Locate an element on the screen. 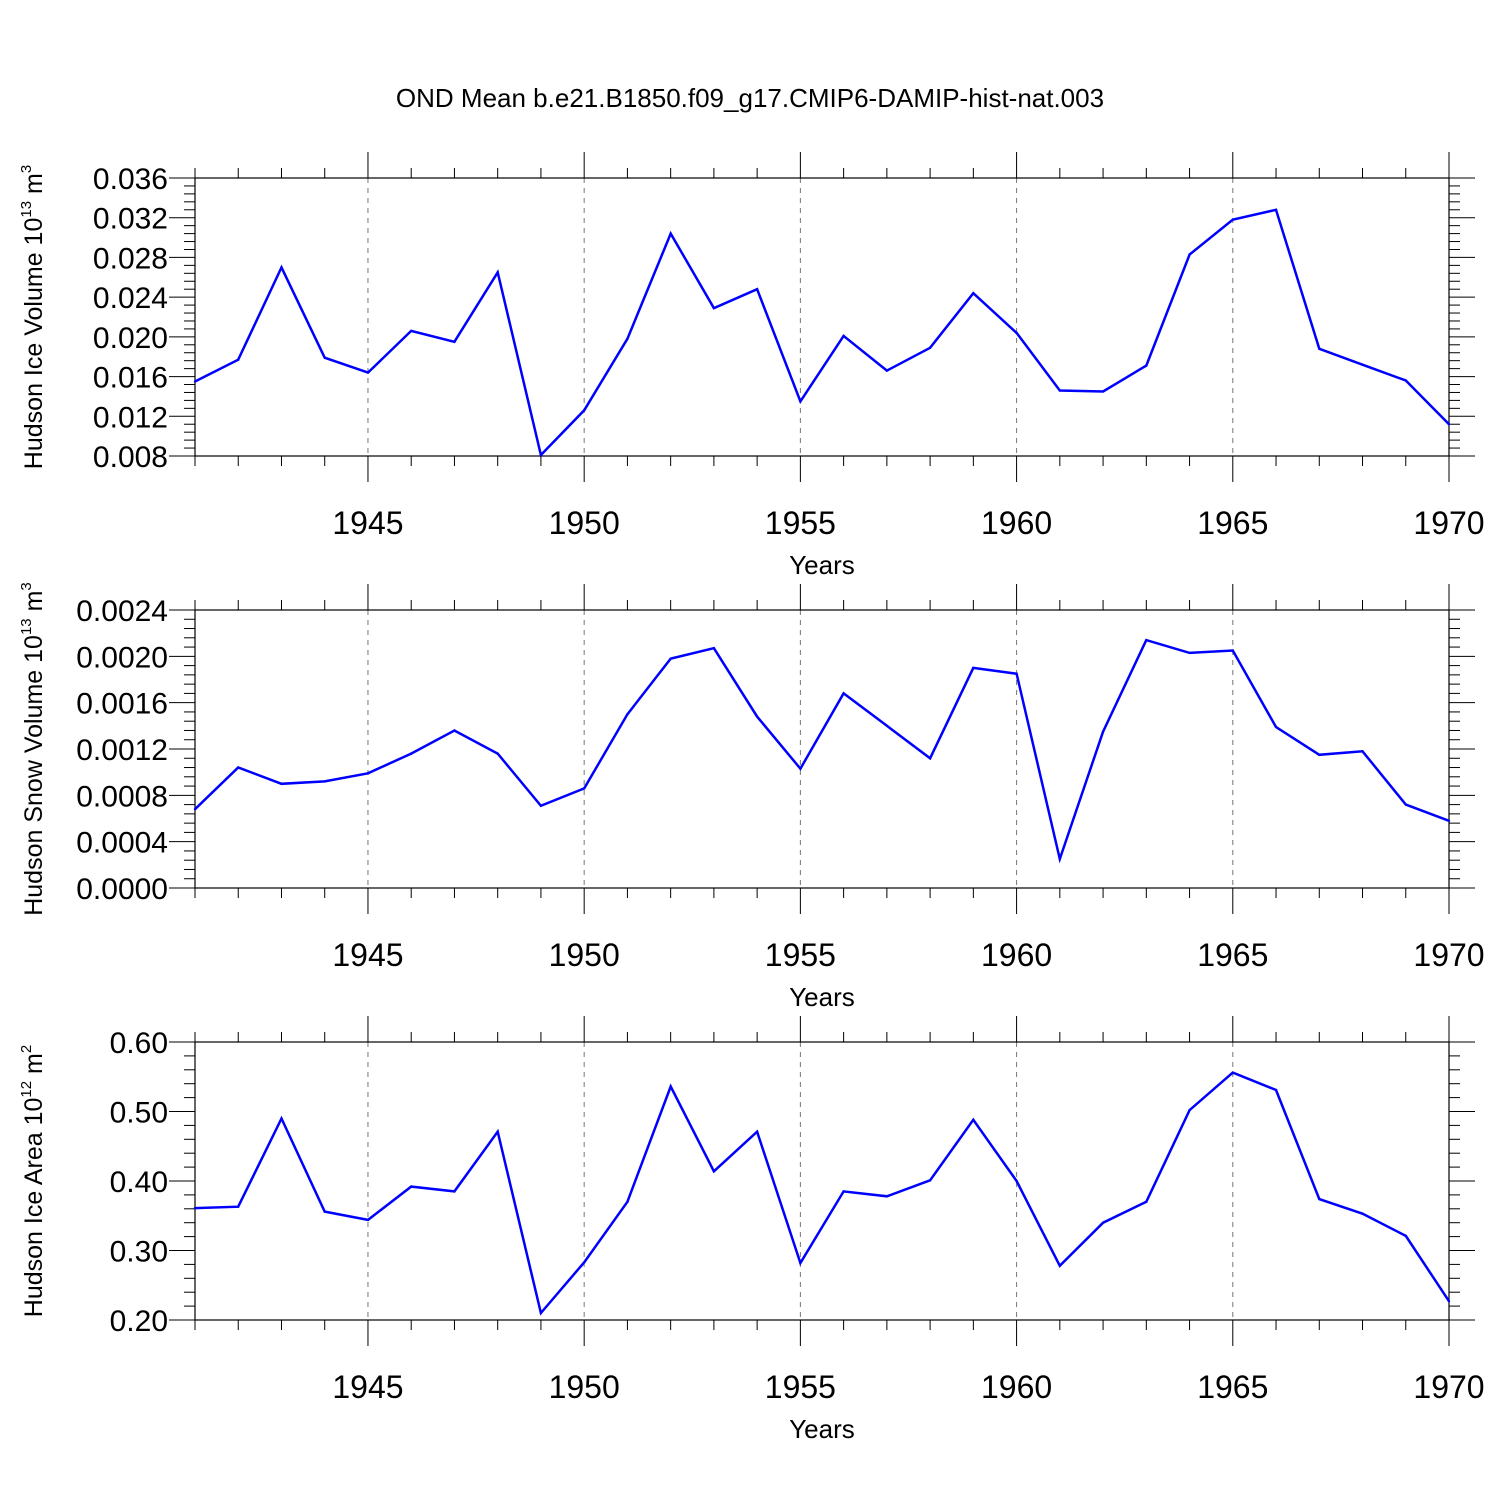 The width and height of the screenshot is (1500, 1500). y-tick-label: 0.0024 is located at coordinates (122, 611).